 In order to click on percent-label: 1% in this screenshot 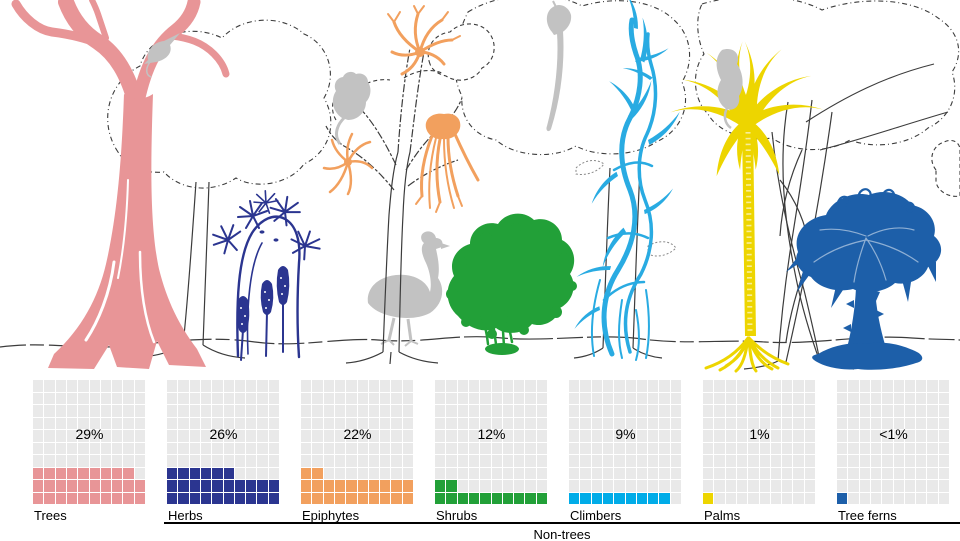, I will do `click(759, 434)`.